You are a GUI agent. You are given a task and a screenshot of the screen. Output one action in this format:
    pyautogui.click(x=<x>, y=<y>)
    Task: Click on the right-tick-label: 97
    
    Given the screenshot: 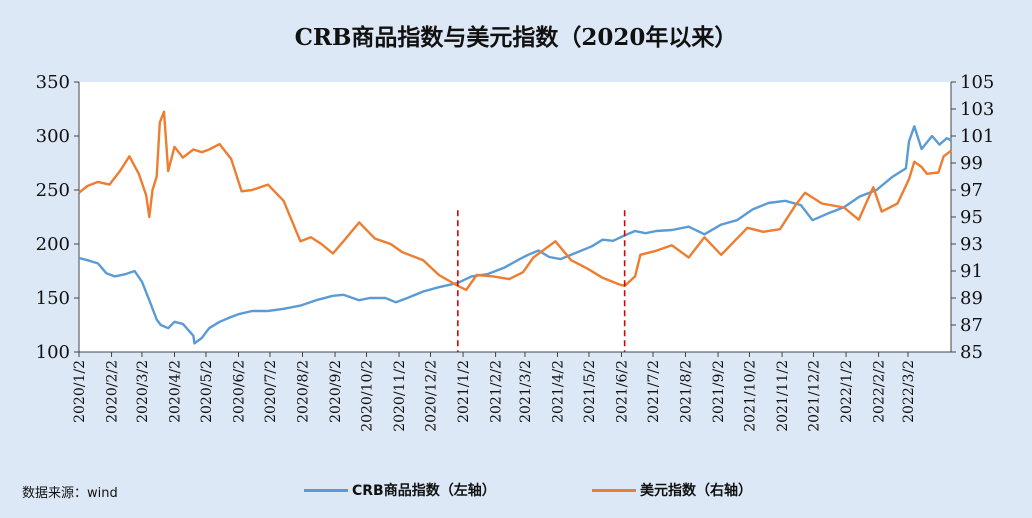 What is the action you would take?
    pyautogui.click(x=971, y=190)
    